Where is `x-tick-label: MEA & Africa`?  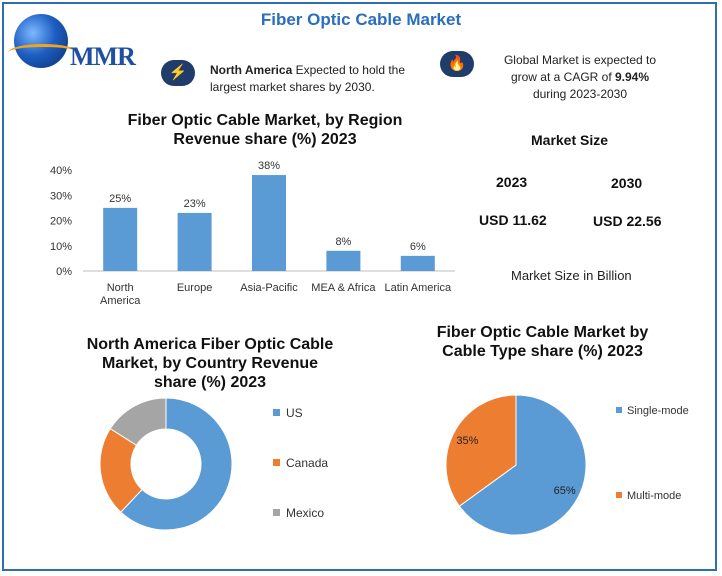 x-tick-label: MEA & Africa is located at coordinates (343, 288).